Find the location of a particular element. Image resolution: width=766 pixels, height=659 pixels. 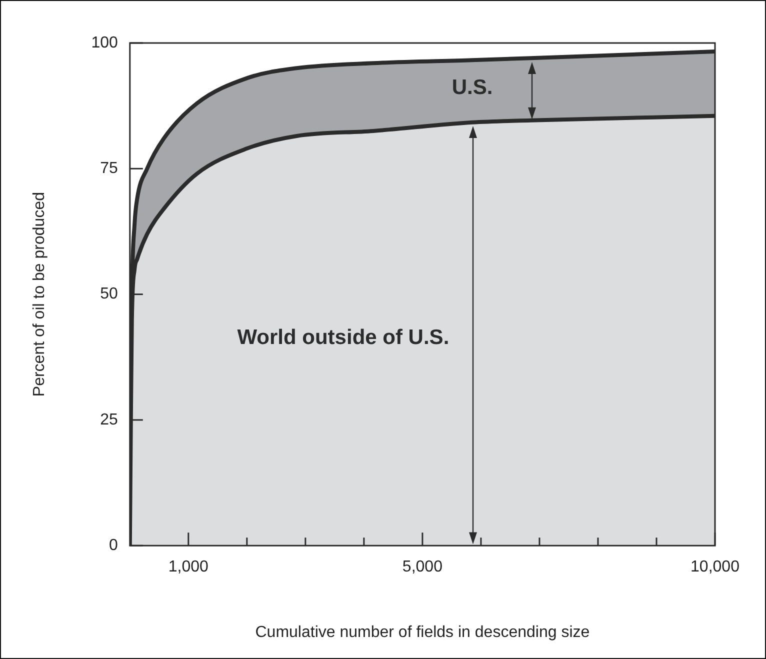

y-tick-label: 0 is located at coordinates (113, 545).